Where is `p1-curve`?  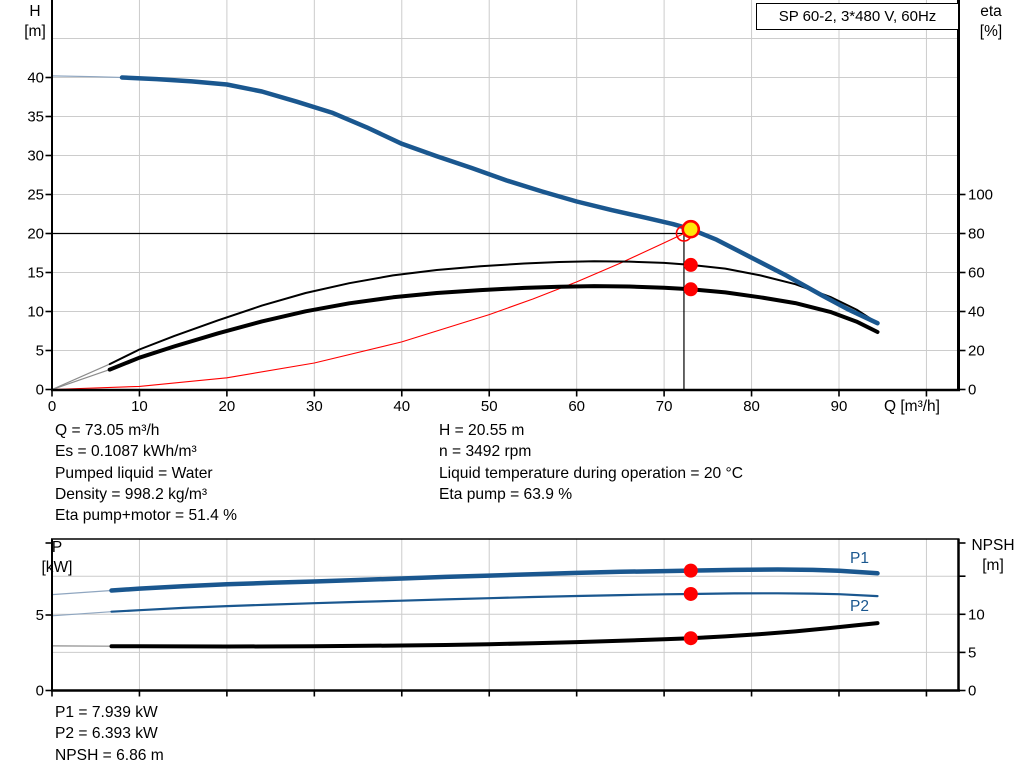 p1-curve is located at coordinates (494, 580).